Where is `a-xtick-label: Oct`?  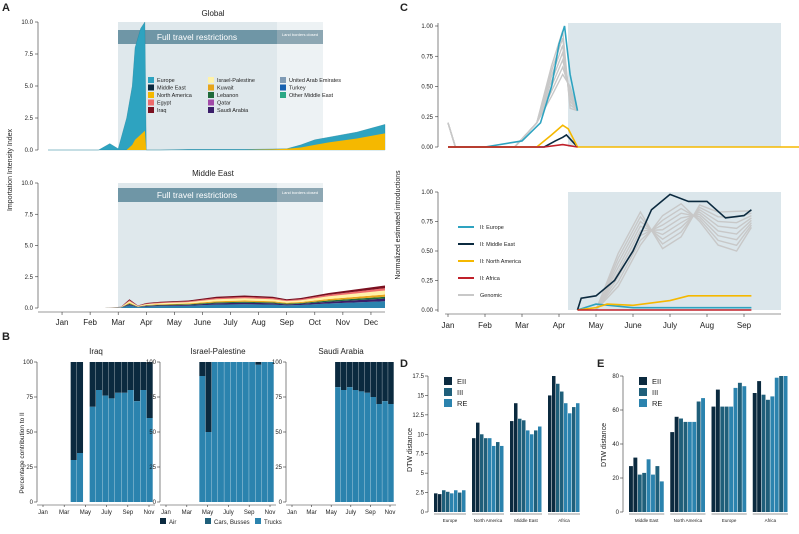 a-xtick-label: Oct is located at coordinates (315, 322).